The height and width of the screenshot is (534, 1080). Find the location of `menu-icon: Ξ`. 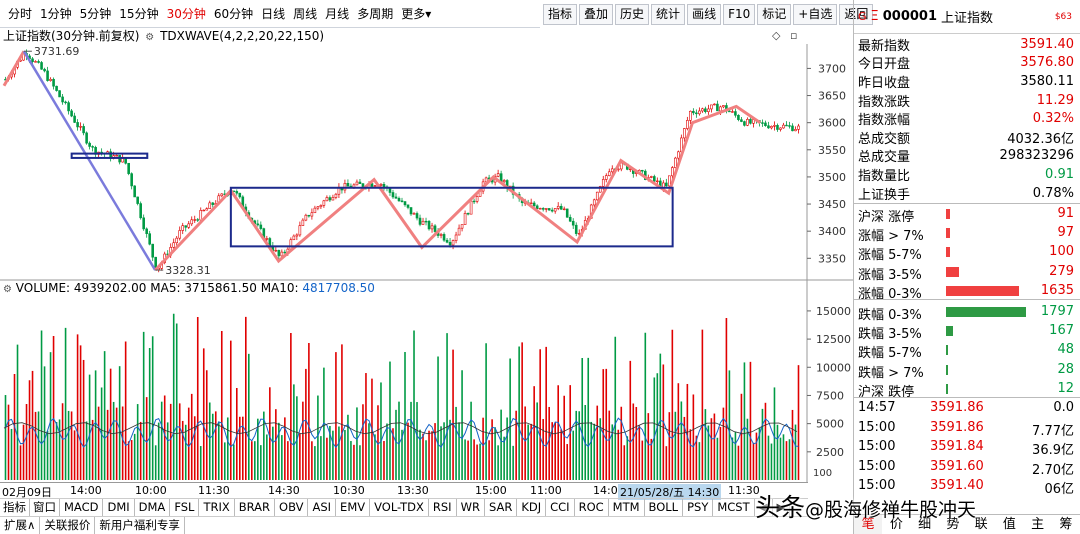

menu-icon: Ξ is located at coordinates (874, 16).